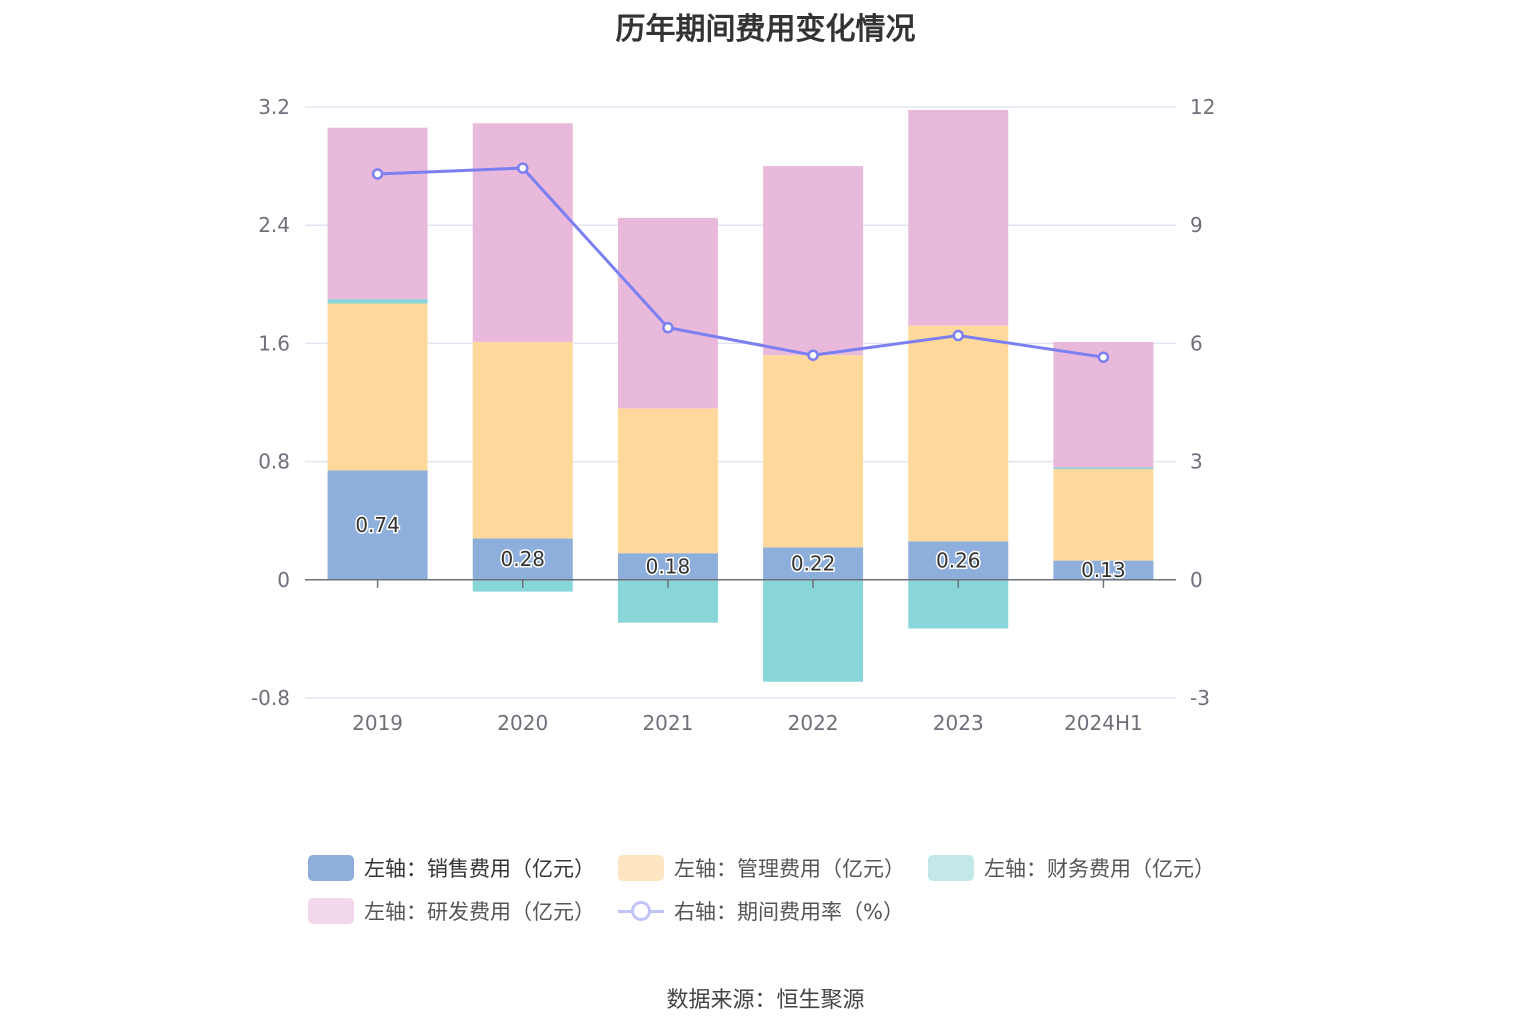 Image resolution: width=1531 pixels, height=1034 pixels. Describe the element at coordinates (377, 723) in the screenshot. I see `x-tick-label: 2019` at that location.